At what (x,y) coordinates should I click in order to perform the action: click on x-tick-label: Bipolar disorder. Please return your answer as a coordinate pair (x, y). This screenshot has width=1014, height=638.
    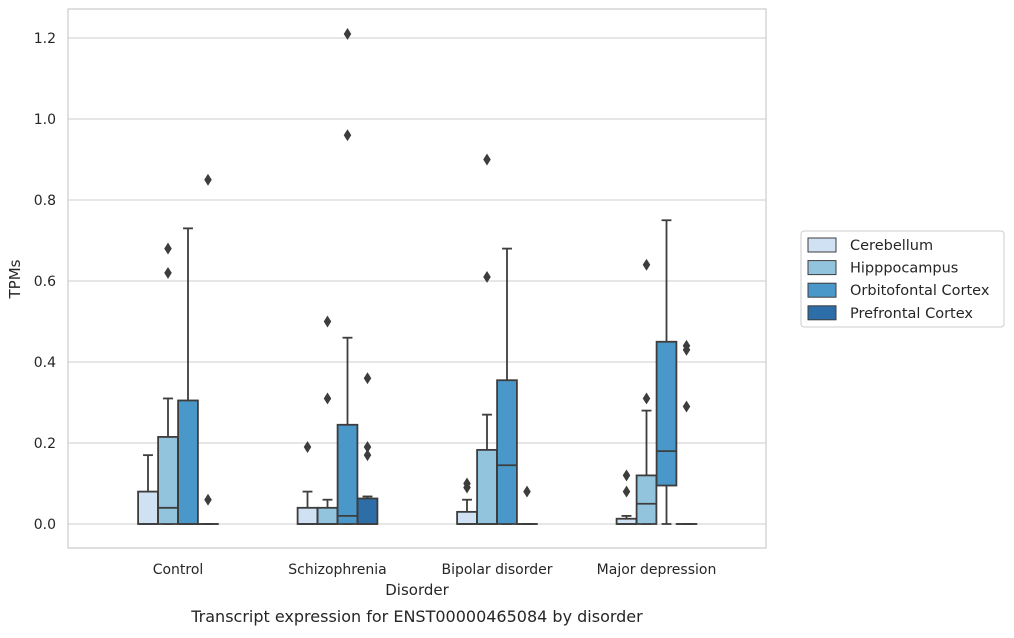
    Looking at the image, I should click on (496, 570).